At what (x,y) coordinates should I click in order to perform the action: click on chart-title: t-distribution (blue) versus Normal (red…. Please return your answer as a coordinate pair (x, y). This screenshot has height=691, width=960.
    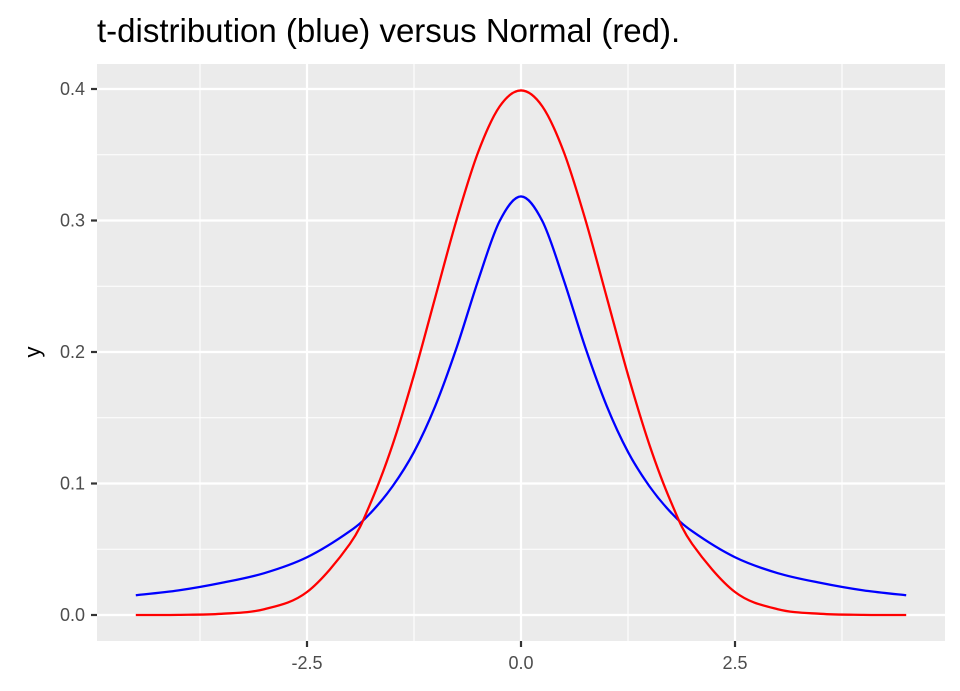
    Looking at the image, I should click on (388, 30).